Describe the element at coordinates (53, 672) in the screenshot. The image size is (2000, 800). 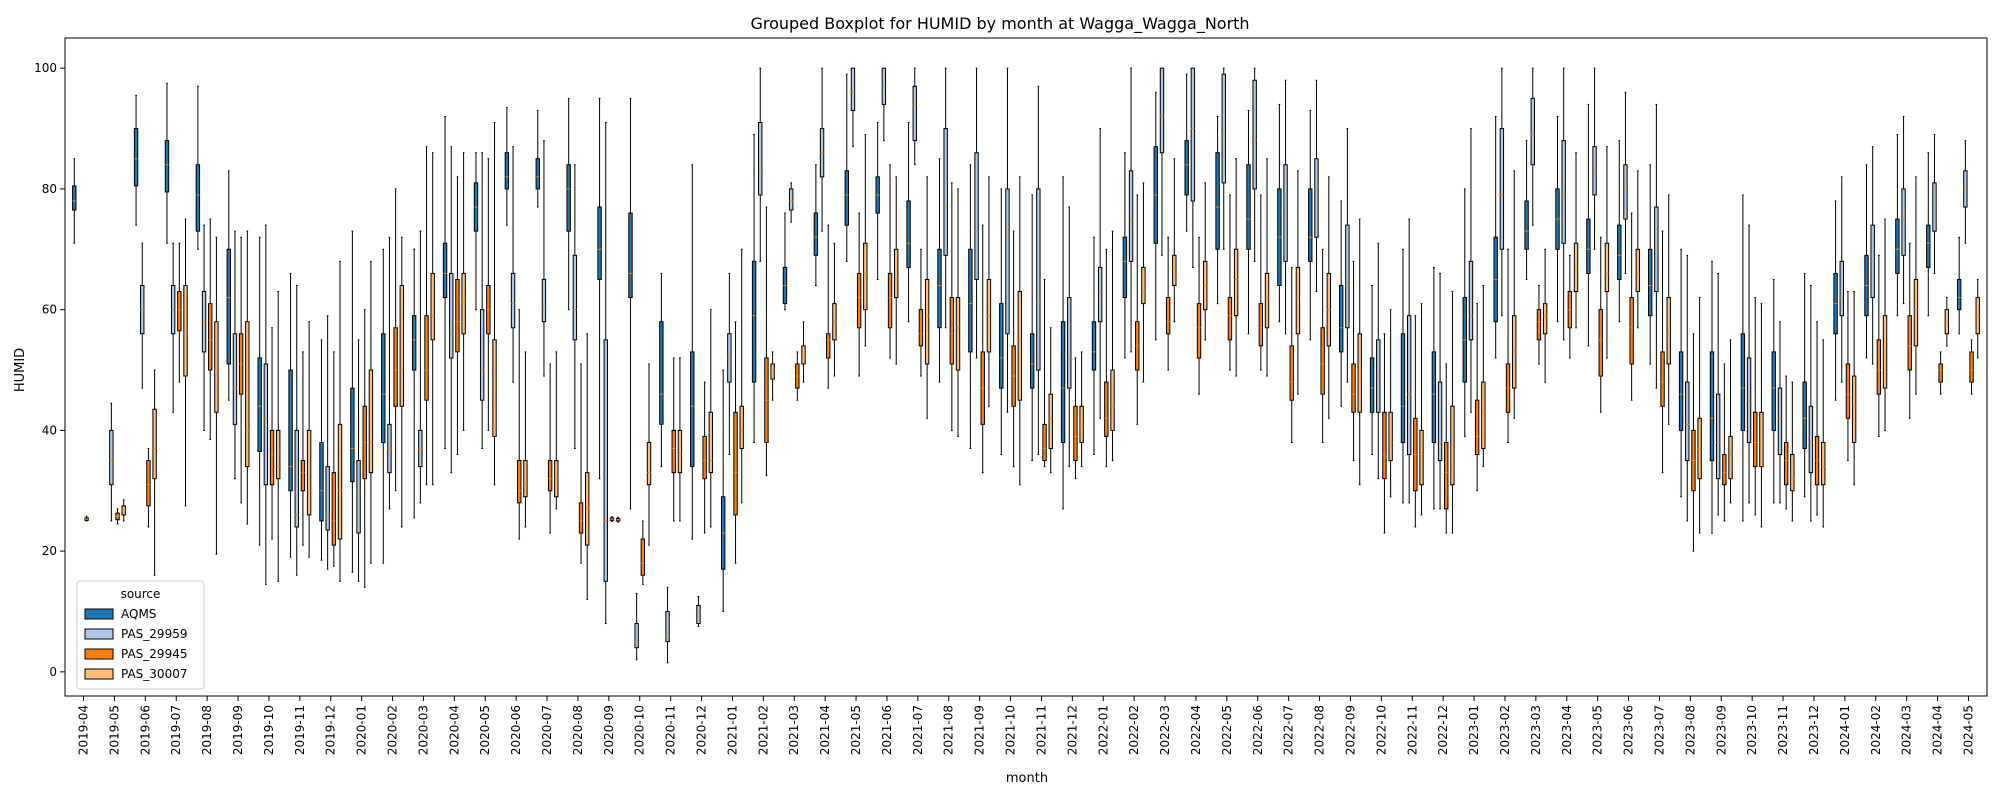
I see `y-tick-label: 0` at that location.